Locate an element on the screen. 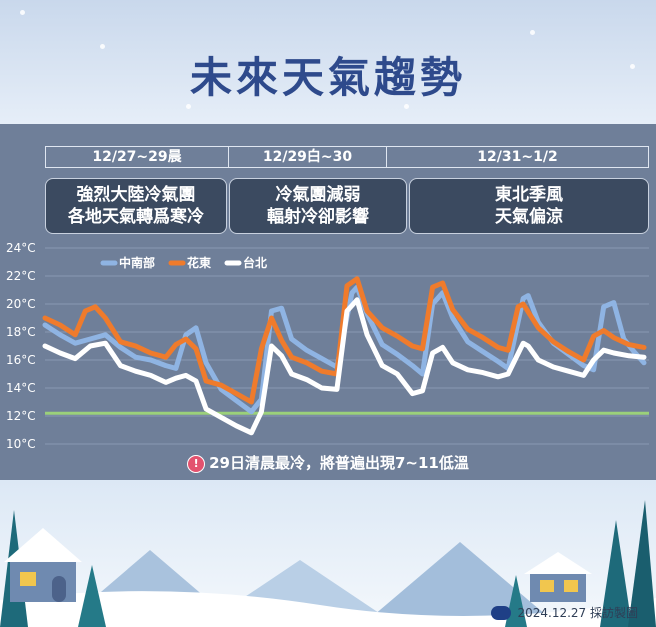 The width and height of the screenshot is (656, 627). y-tick-label: 20°C is located at coordinates (21, 304).